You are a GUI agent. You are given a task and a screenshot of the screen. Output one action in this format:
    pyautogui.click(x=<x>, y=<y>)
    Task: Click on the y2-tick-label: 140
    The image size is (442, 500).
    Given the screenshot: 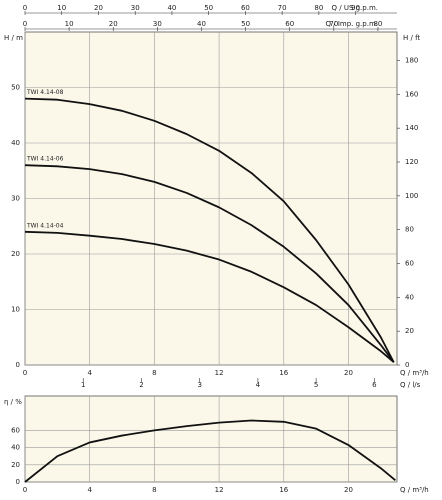 What is the action you would take?
    pyautogui.click(x=411, y=128)
    